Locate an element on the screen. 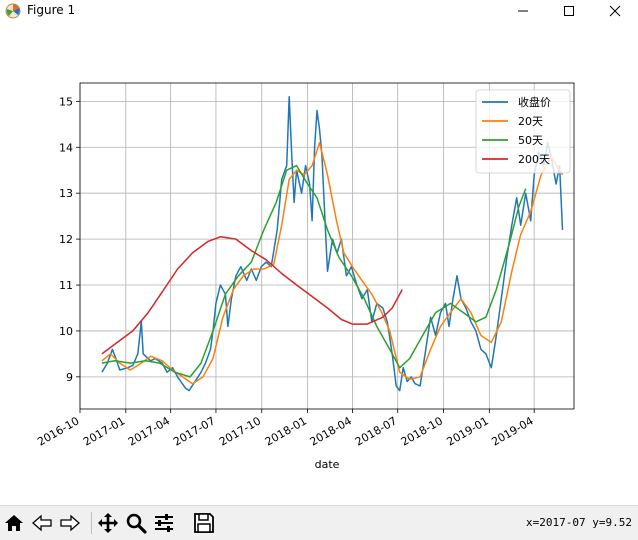 This screenshot has width=638, height=540. forward-button is located at coordinates (70, 523).